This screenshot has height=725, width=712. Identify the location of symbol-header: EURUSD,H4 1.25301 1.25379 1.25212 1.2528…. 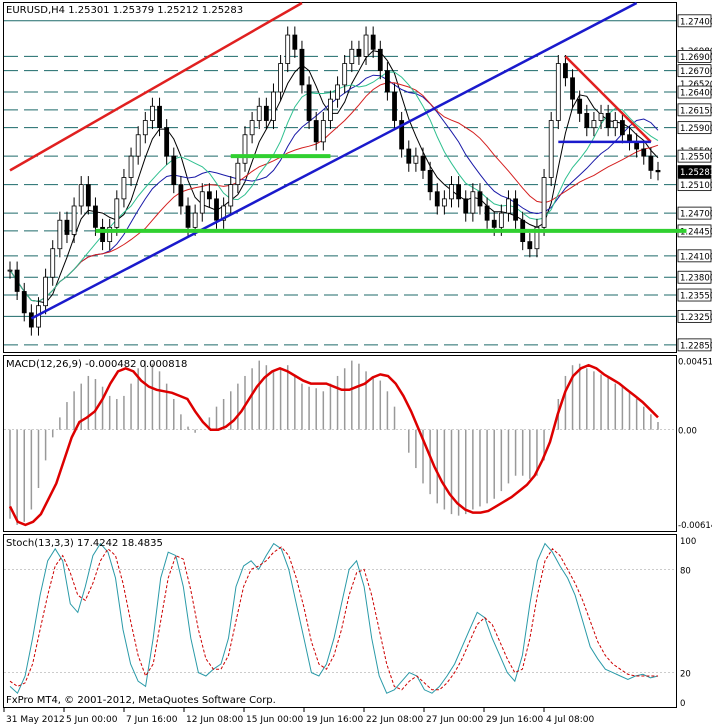
(124, 10).